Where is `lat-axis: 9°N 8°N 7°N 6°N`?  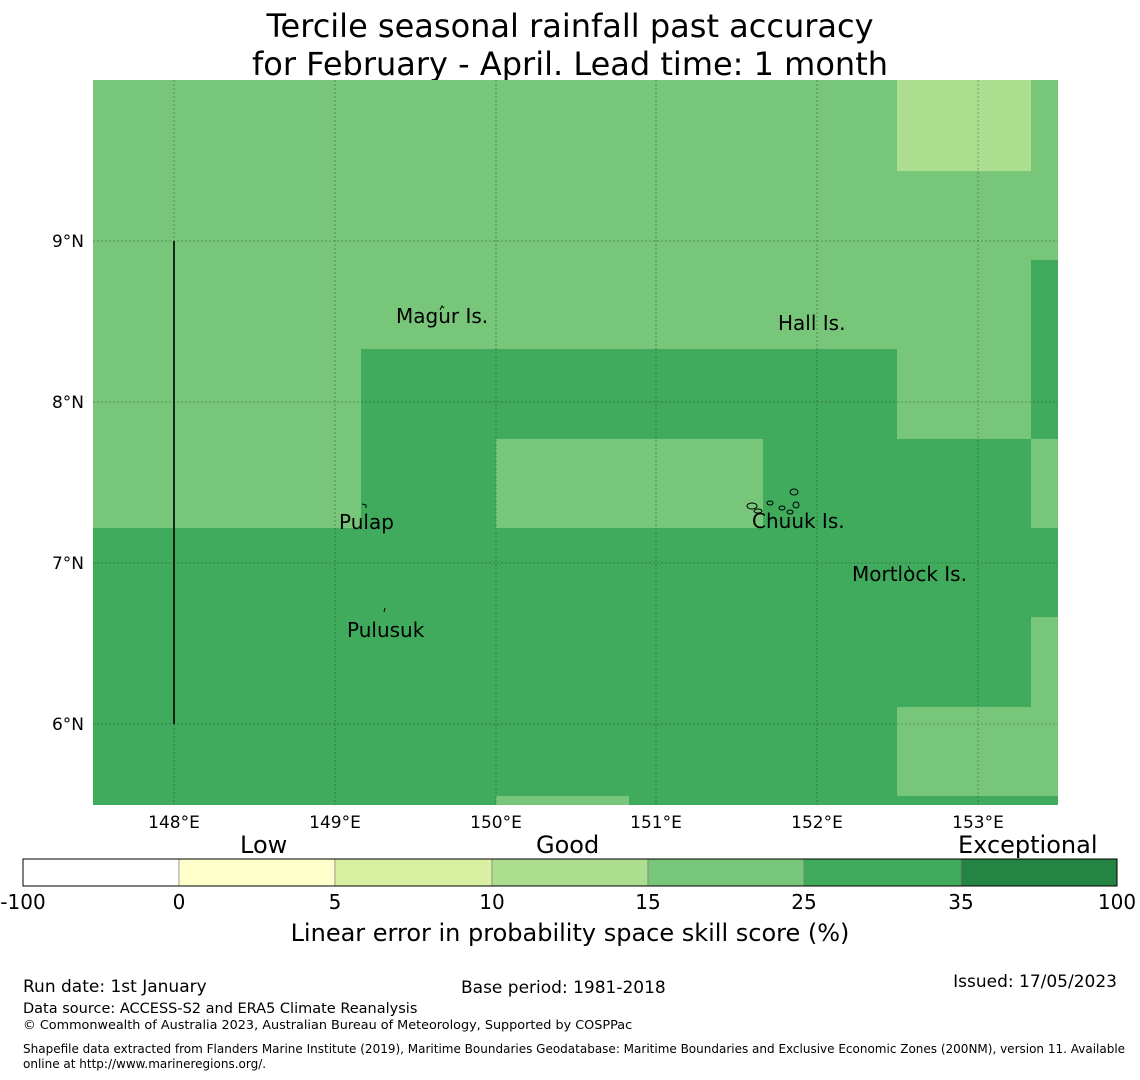 lat-axis: 9°N 8°N 7°N 6°N is located at coordinates (68, 483).